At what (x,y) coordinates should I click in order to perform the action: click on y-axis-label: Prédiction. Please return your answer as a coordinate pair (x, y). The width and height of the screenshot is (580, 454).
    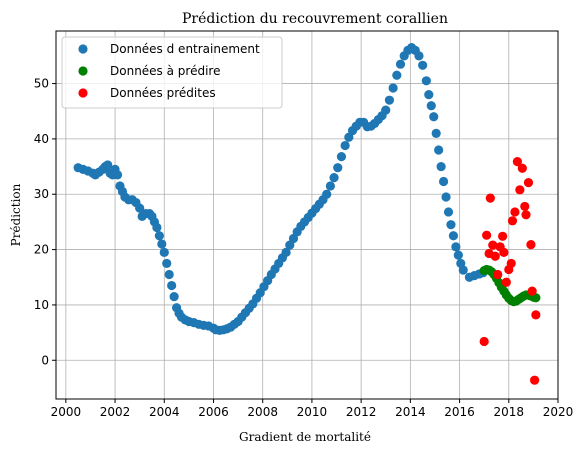
    Looking at the image, I should click on (16, 214).